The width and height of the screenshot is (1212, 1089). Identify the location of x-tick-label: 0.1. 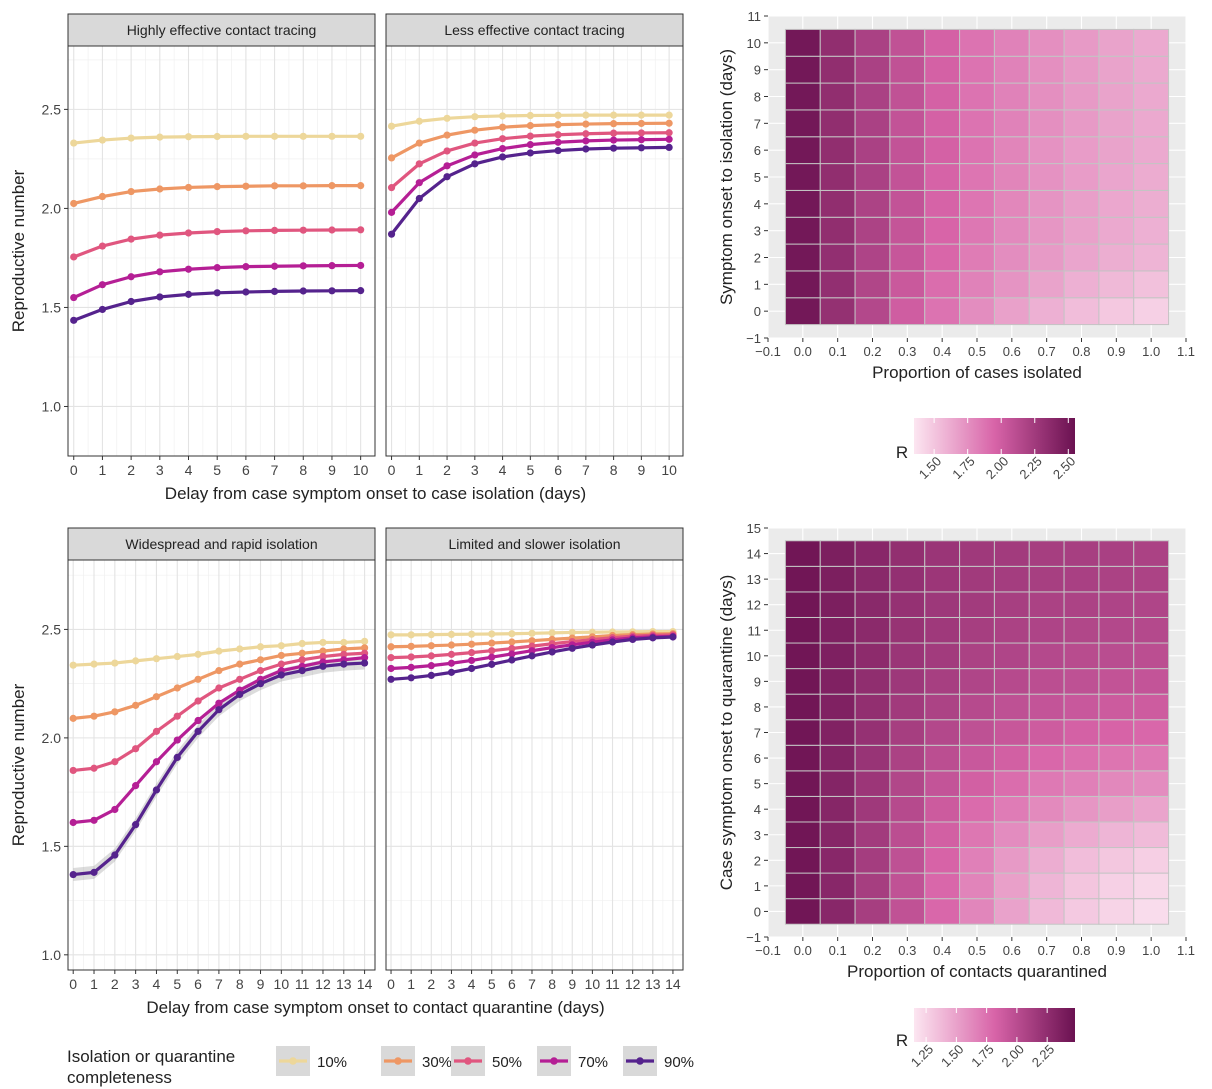
(838, 950).